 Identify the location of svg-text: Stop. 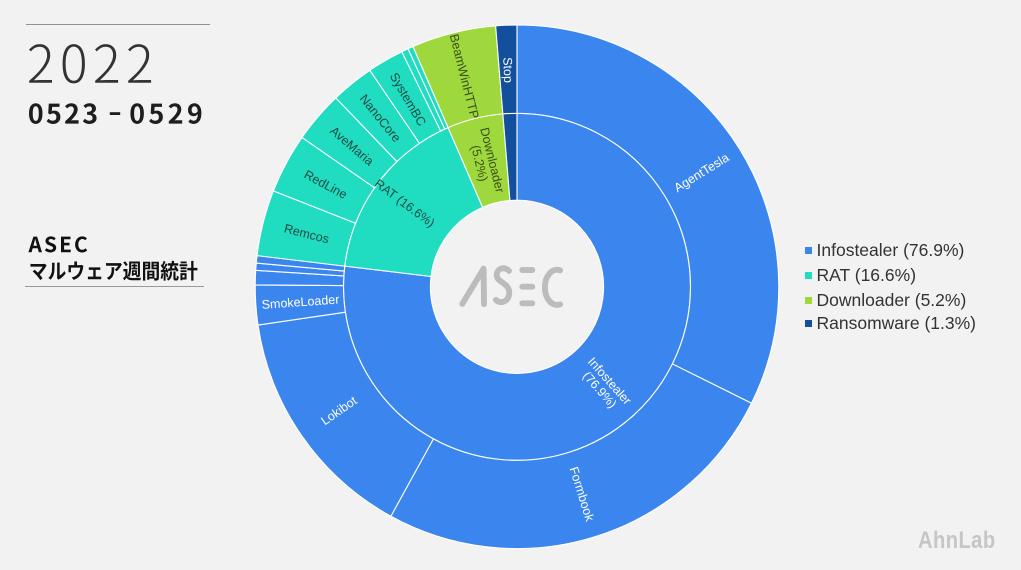
(507, 70).